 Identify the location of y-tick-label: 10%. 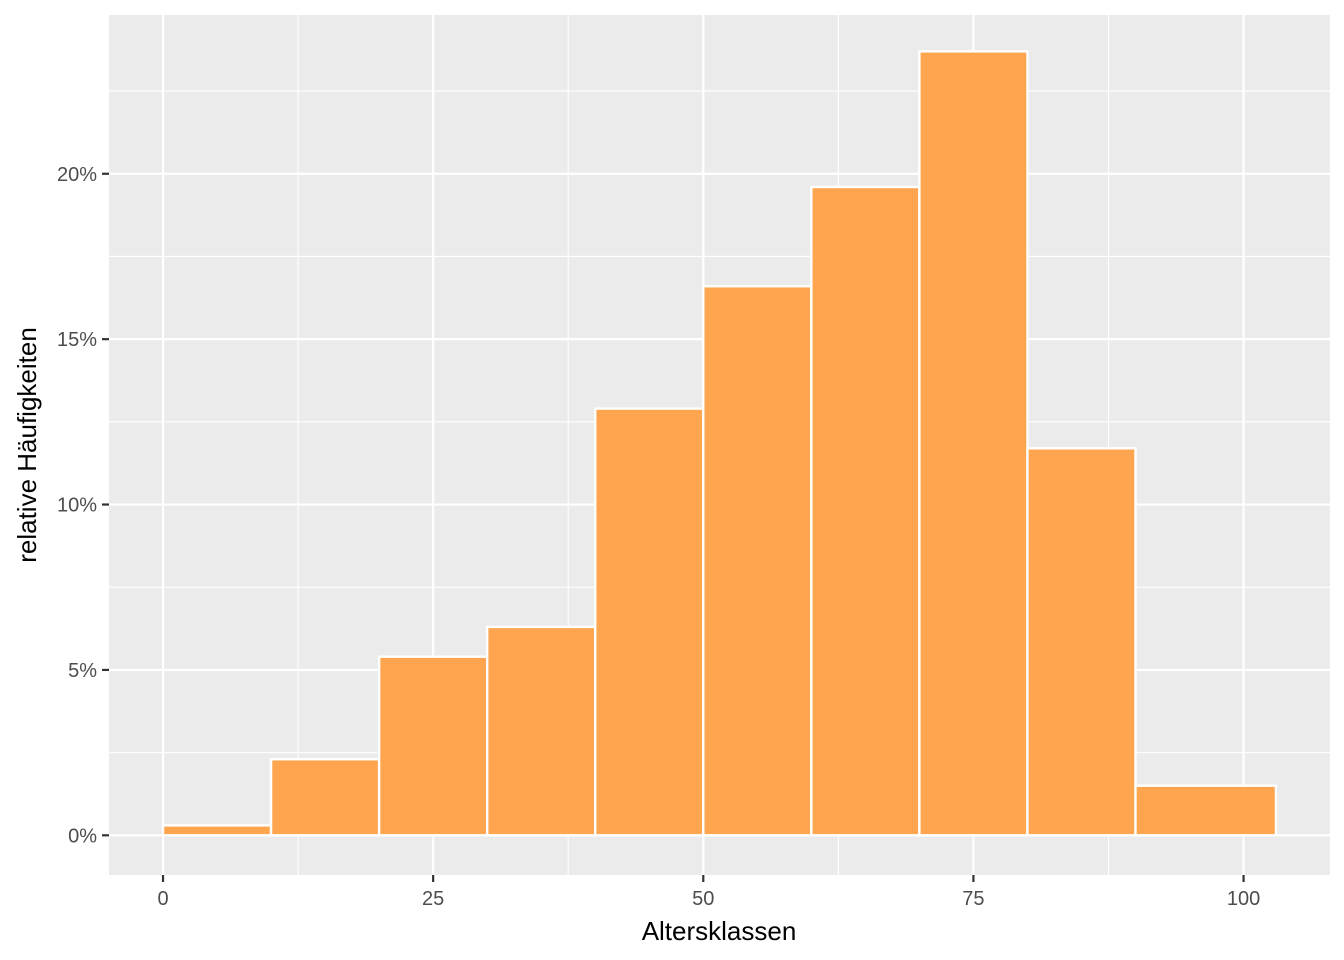
(77, 506).